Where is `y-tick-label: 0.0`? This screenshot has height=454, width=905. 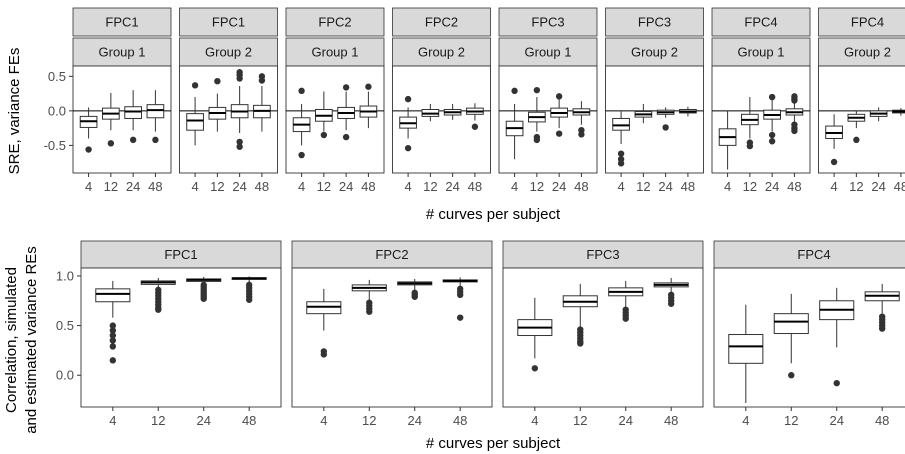
y-tick-label: 0.0 is located at coordinates (57, 110).